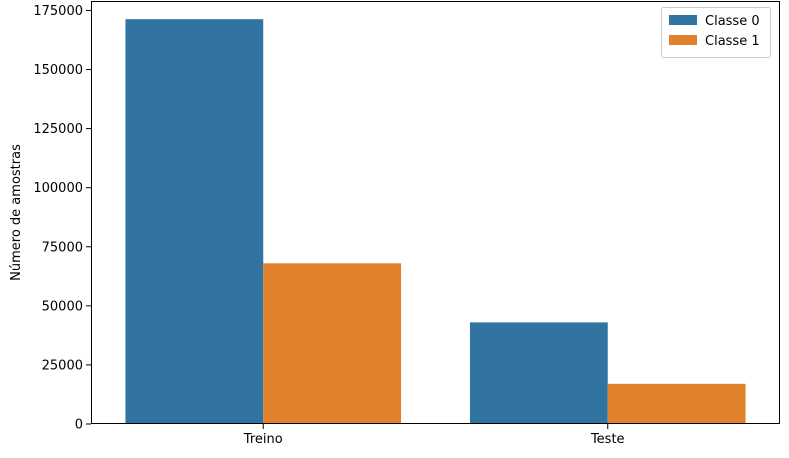  What do you see at coordinates (732, 41) in the screenshot?
I see `legend-label: Classe 1` at bounding box center [732, 41].